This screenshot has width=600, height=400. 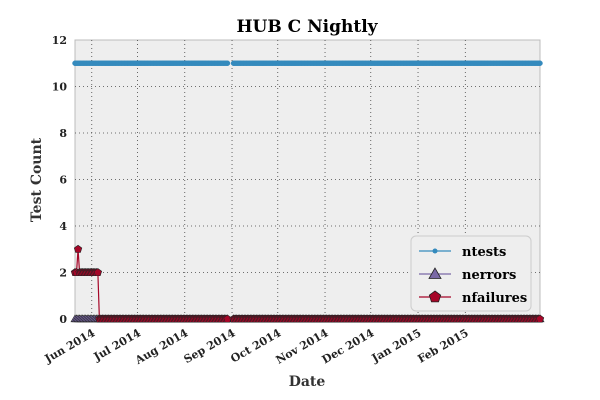 I want to click on x-tick-label: Feb 2015, so click(x=442, y=345).